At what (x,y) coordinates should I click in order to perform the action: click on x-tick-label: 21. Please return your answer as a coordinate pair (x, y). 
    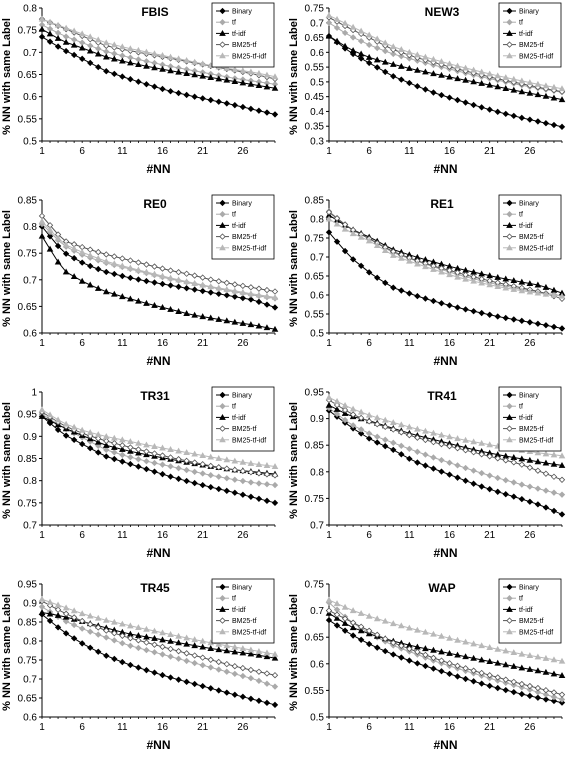
    Looking at the image, I should click on (203, 151).